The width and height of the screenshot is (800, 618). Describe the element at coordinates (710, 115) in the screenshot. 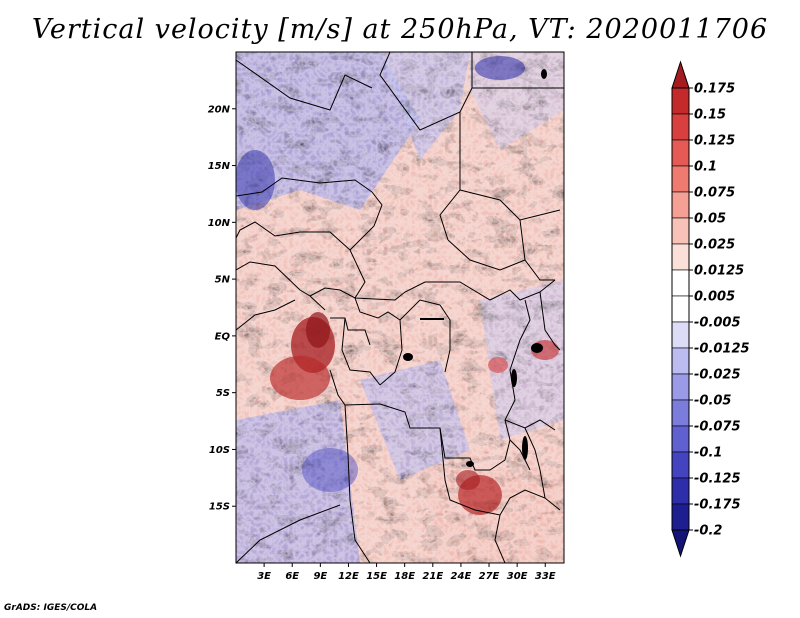

I see `colorbar-label: 0.15` at that location.